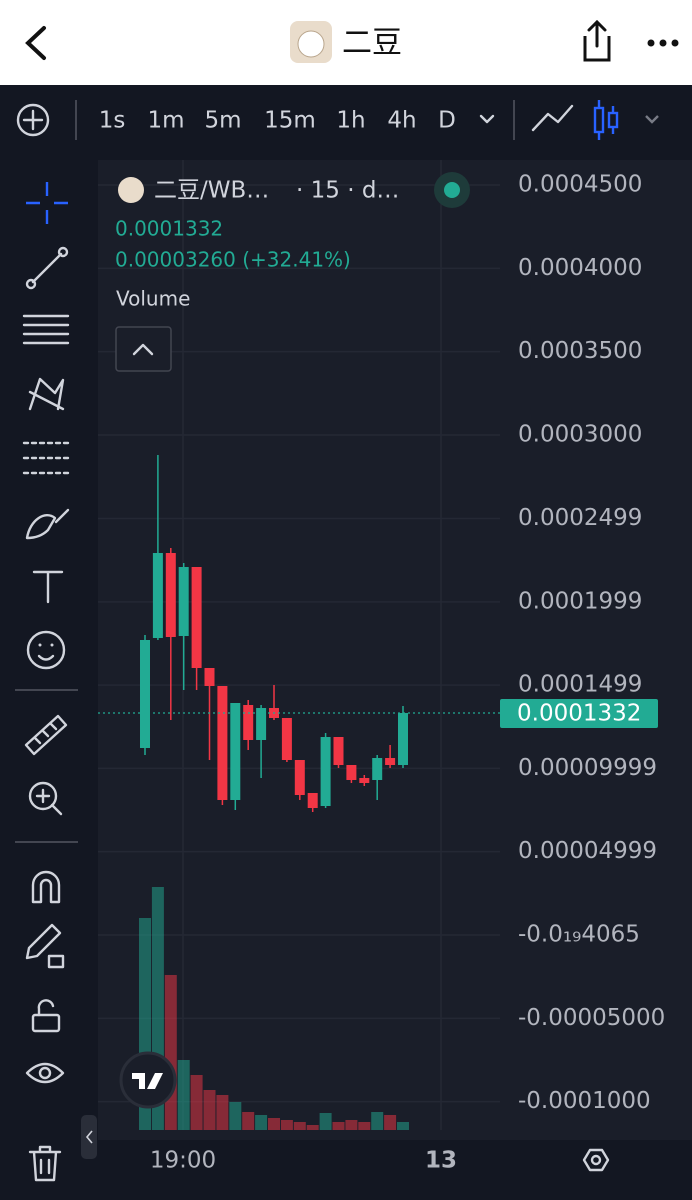  Describe the element at coordinates (587, 851) in the screenshot. I see `y-tick-label: 0.00004999` at that location.